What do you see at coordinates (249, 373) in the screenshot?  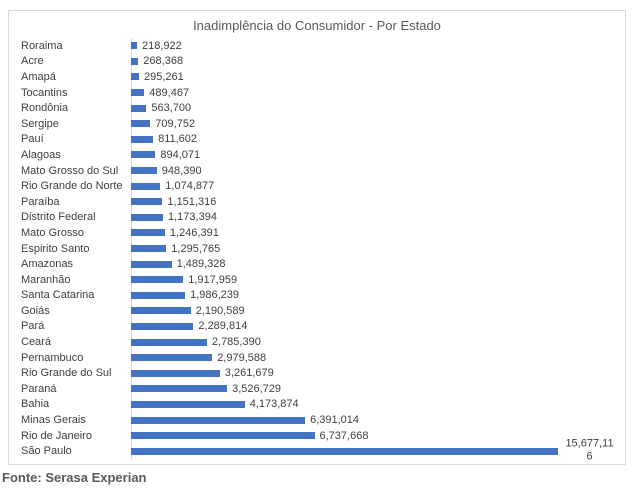 I see `value-label: 3,261,679` at bounding box center [249, 373].